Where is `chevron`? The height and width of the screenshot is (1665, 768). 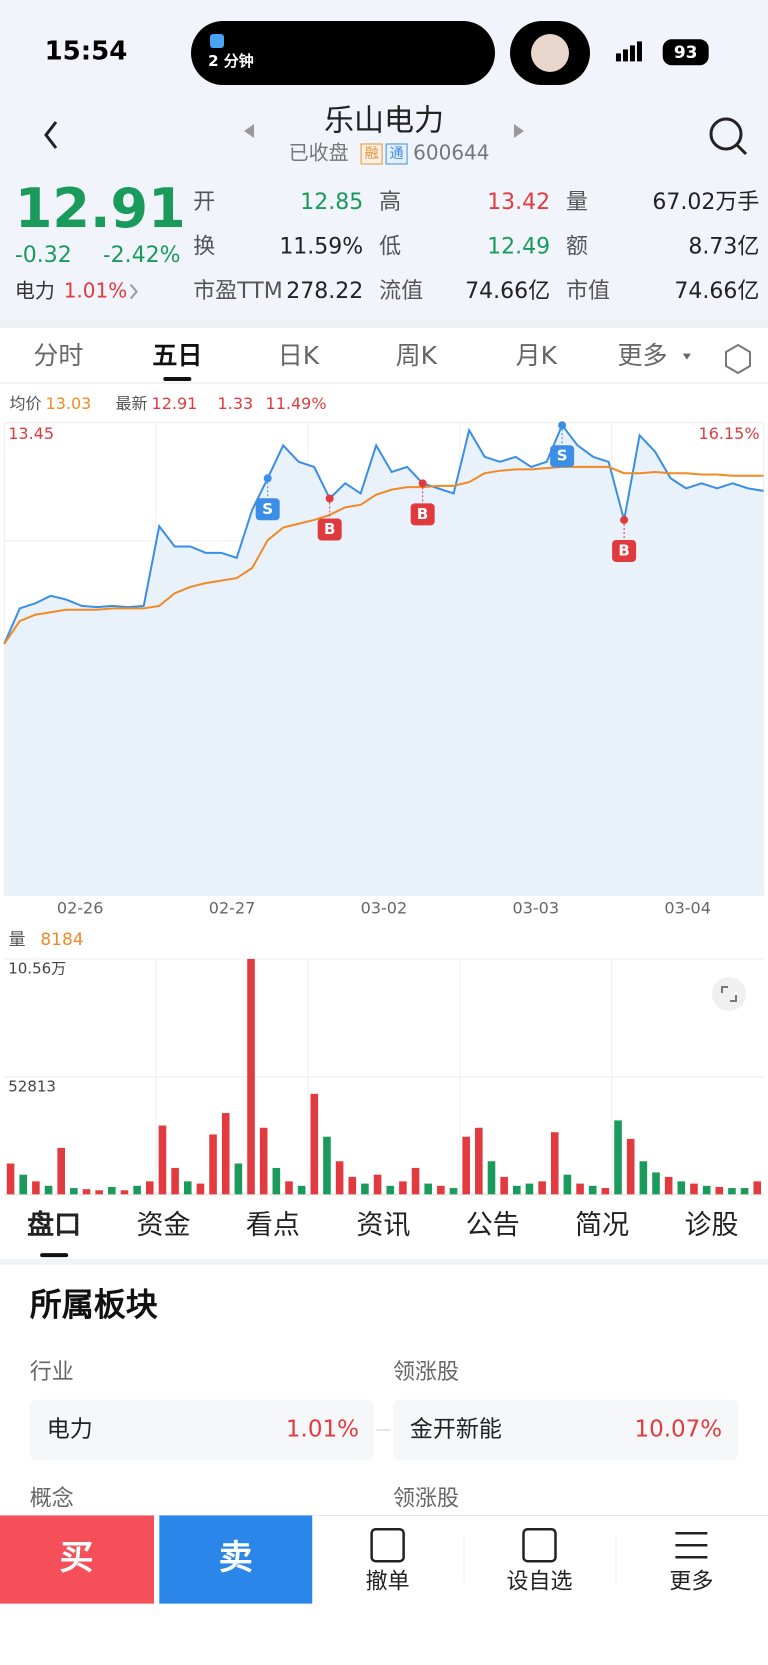 chevron is located at coordinates (133, 291).